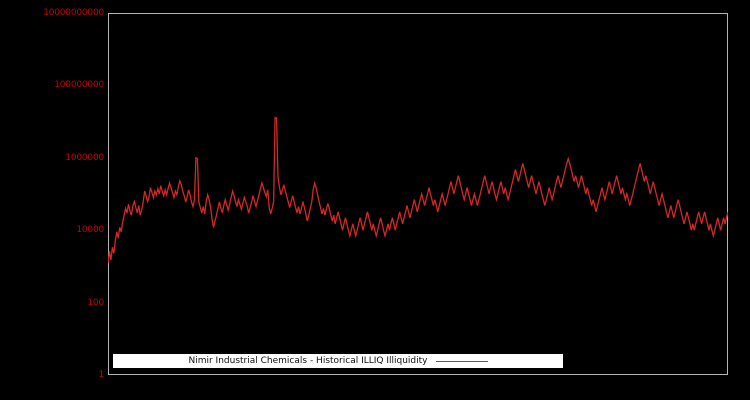 The height and width of the screenshot is (400, 750). What do you see at coordinates (101, 375) in the screenshot?
I see `y-axis-tick-label: 1` at bounding box center [101, 375].